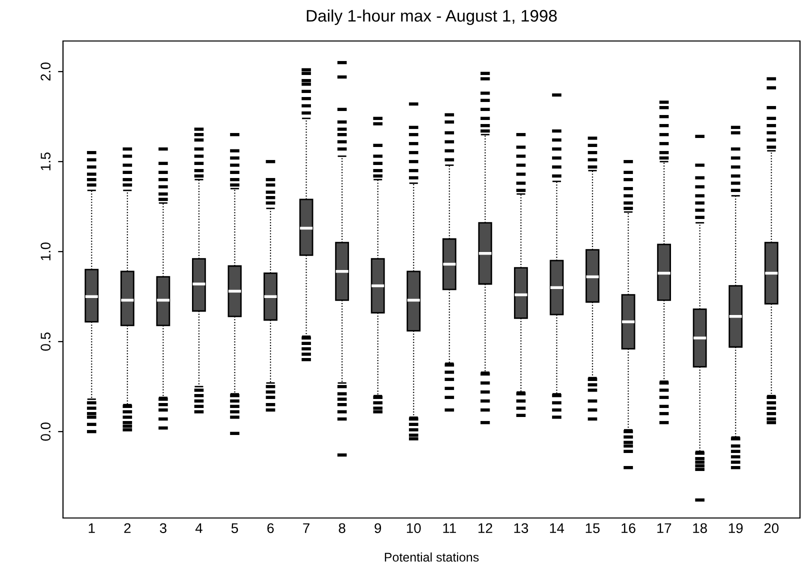 The image size is (811, 567). Describe the element at coordinates (163, 528) in the screenshot. I see `x-tick-label: 3` at that location.